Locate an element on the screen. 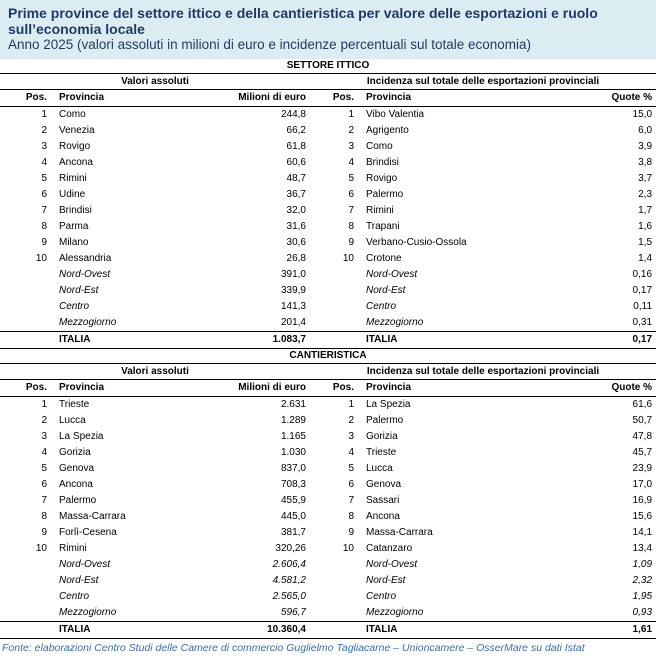  cell: 10 is located at coordinates (41, 258).